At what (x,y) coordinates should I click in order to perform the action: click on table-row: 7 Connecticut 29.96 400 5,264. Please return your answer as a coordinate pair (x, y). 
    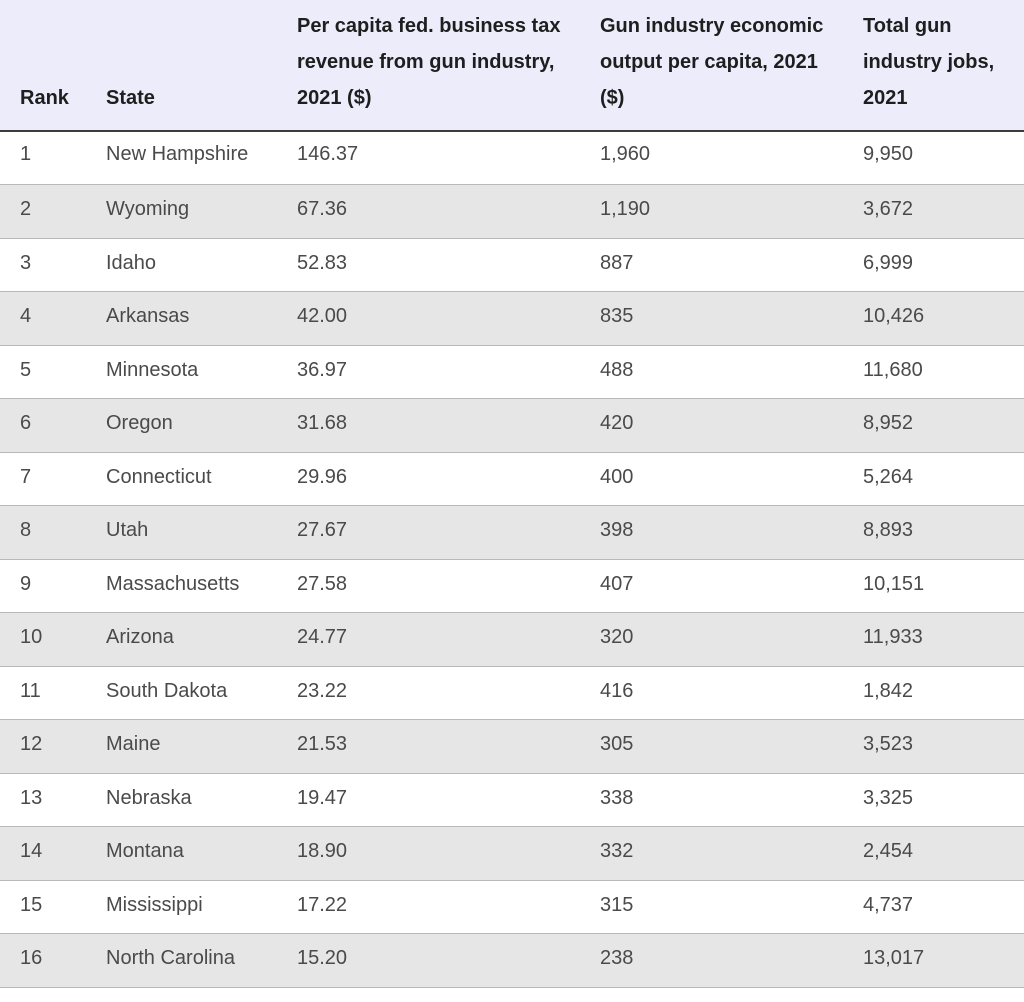
    Looking at the image, I should click on (512, 479).